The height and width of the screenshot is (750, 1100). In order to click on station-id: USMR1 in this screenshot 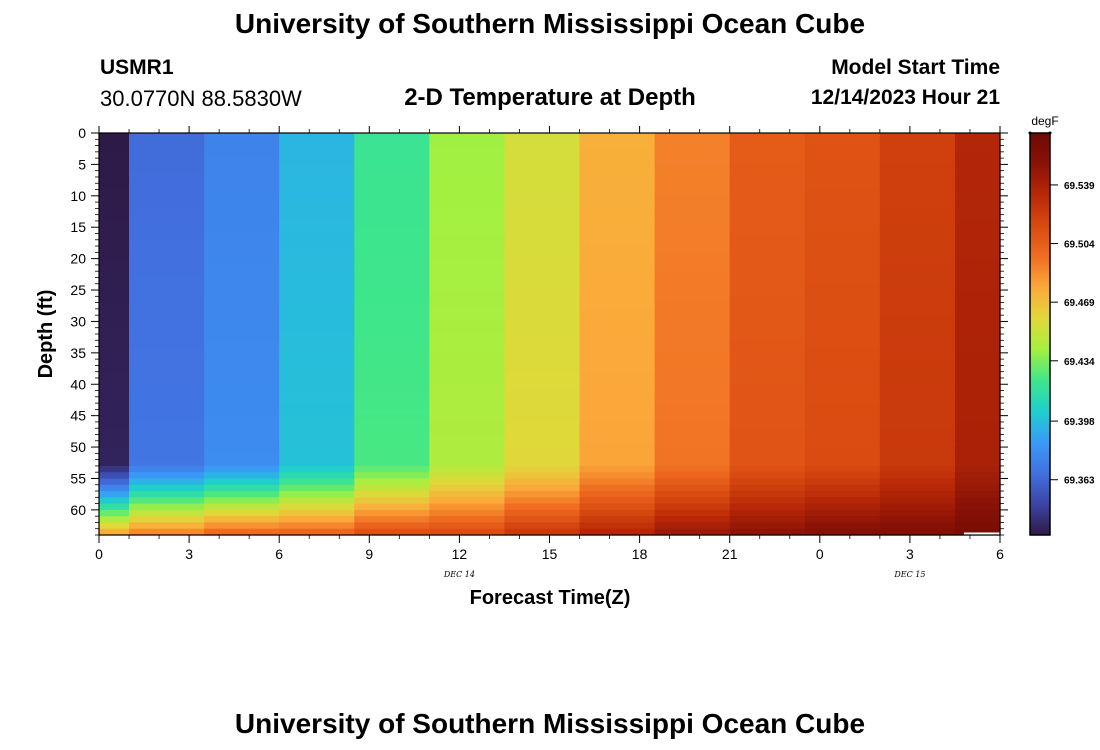, I will do `click(137, 67)`.